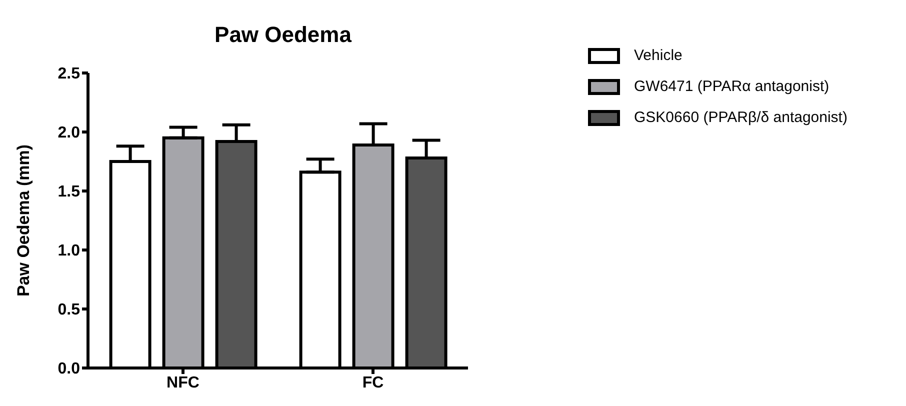 Image resolution: width=906 pixels, height=406 pixels. I want to click on legend-label: GW6471 (PPARα antagonist), so click(732, 86).